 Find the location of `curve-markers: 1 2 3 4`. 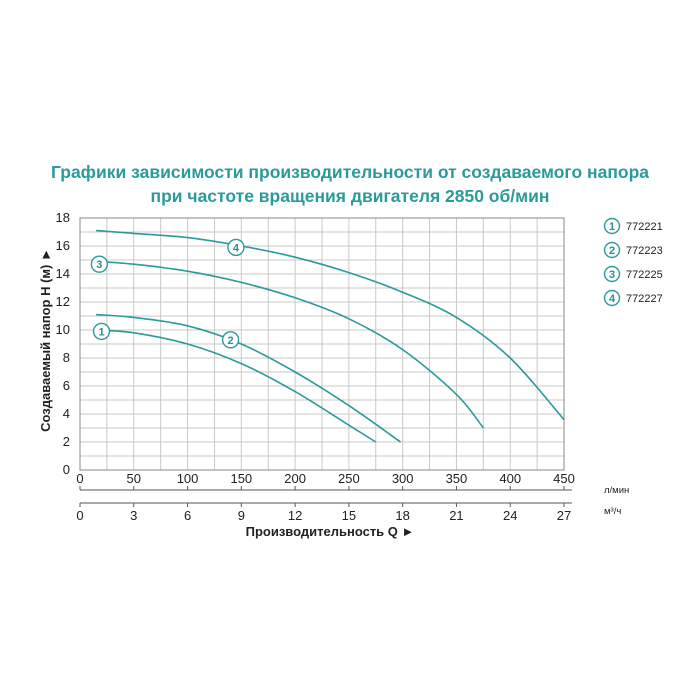

curve-markers: 1 2 3 4 is located at coordinates (167, 293).